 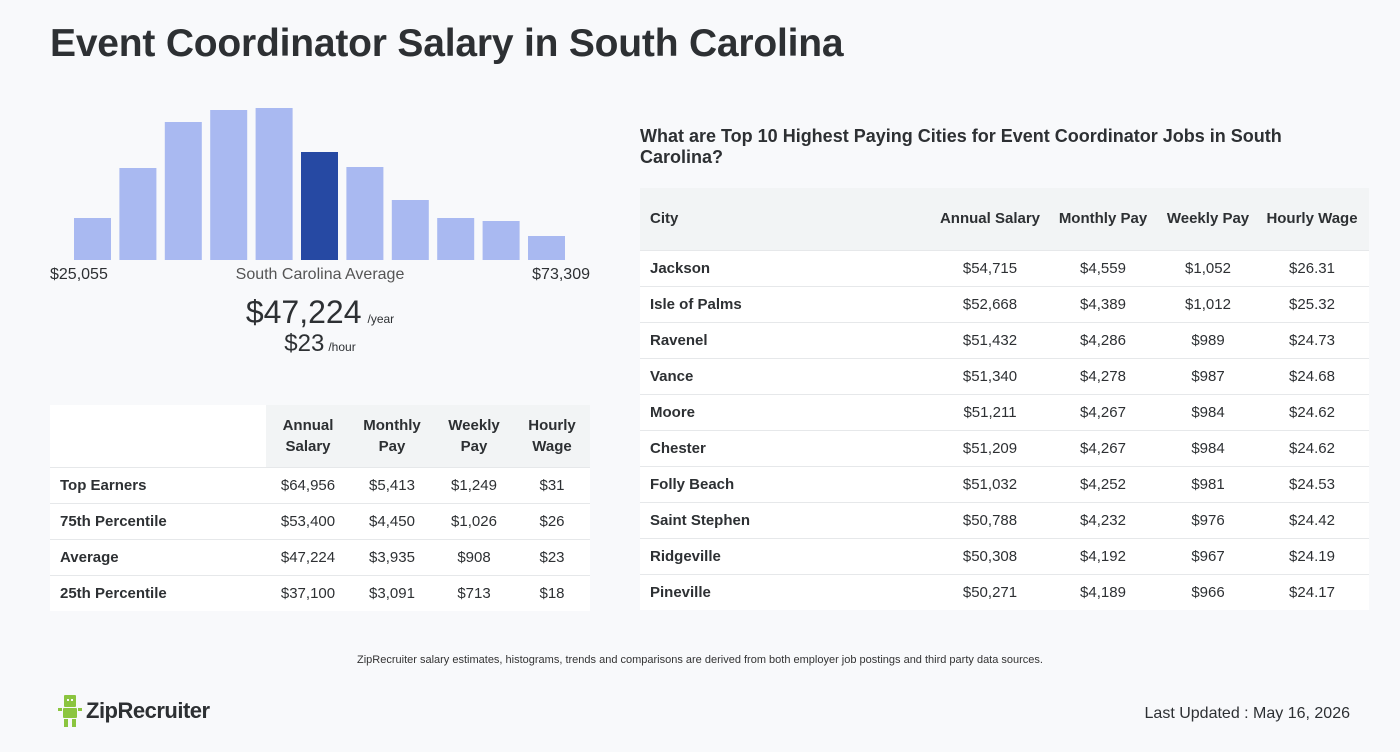 I want to click on cell-weekly: $1,052, so click(x=1208, y=267).